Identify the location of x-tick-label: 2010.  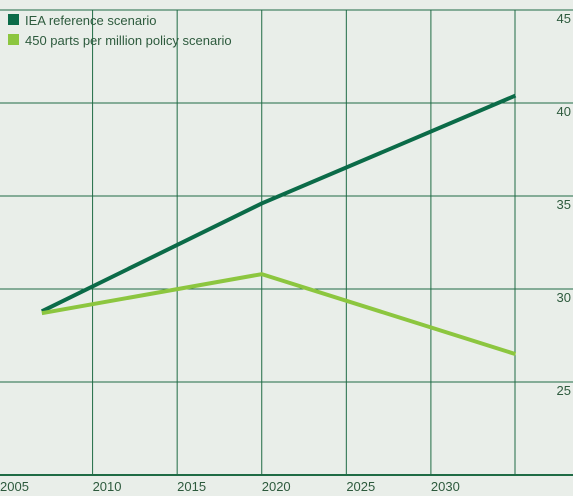
(107, 486).